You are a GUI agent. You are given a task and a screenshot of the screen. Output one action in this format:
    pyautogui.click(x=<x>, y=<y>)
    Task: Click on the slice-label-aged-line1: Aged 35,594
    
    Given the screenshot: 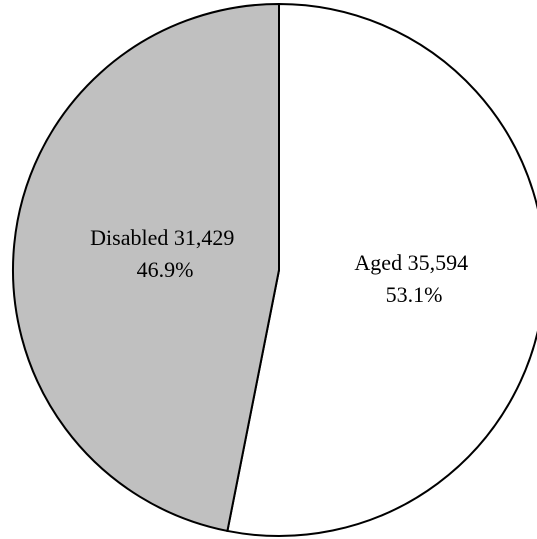 What is the action you would take?
    pyautogui.click(x=411, y=262)
    